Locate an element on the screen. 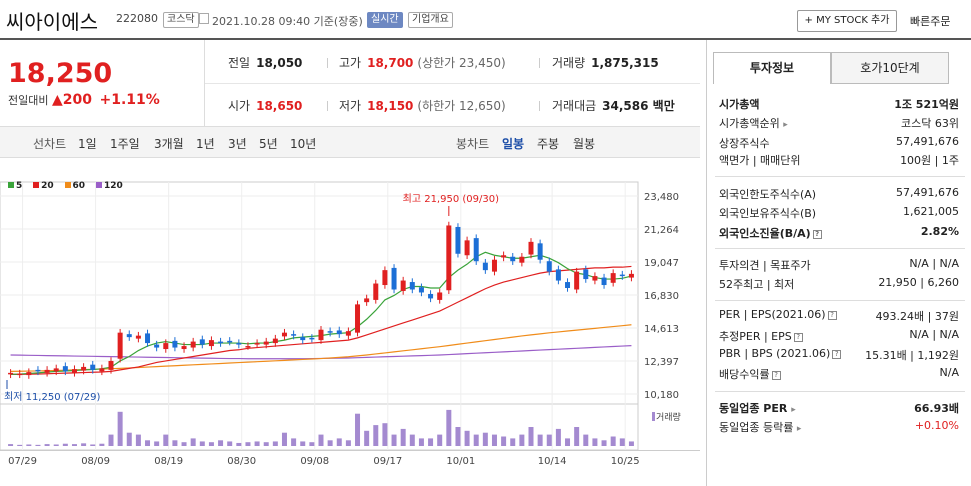 The image size is (971, 486). period-10y: 10년 is located at coordinates (303, 144).